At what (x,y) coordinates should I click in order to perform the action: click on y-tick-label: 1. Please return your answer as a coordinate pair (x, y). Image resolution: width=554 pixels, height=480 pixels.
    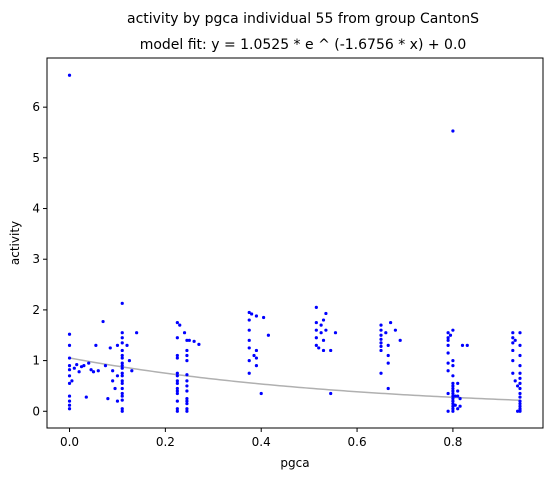
    Looking at the image, I should click on (36, 361).